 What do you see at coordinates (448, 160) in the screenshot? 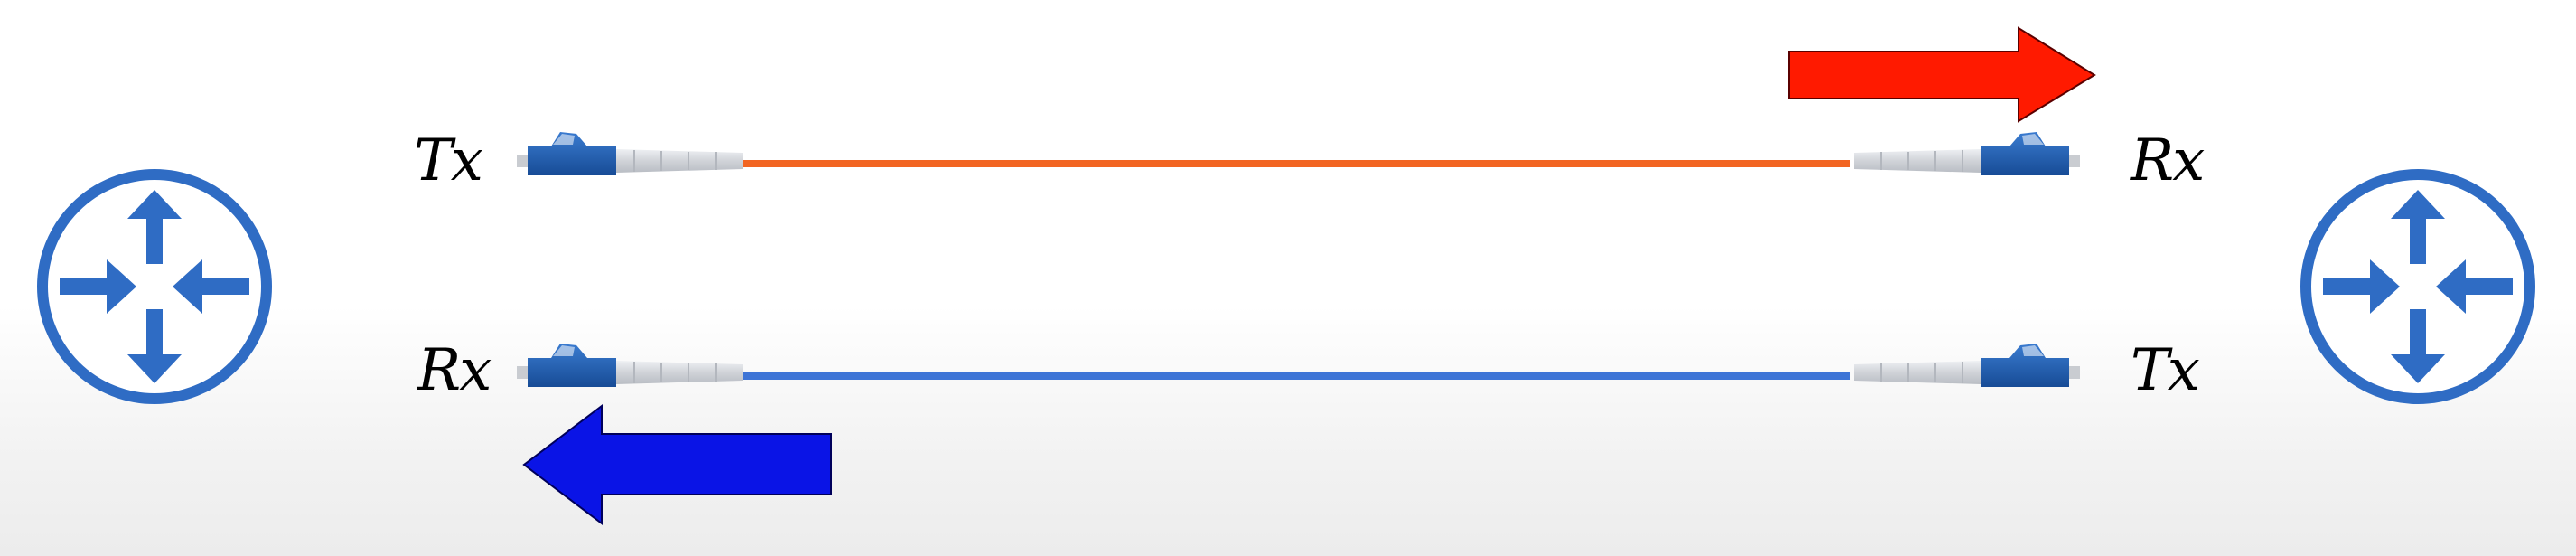
I see `left-tx-label: Tx` at bounding box center [448, 160].